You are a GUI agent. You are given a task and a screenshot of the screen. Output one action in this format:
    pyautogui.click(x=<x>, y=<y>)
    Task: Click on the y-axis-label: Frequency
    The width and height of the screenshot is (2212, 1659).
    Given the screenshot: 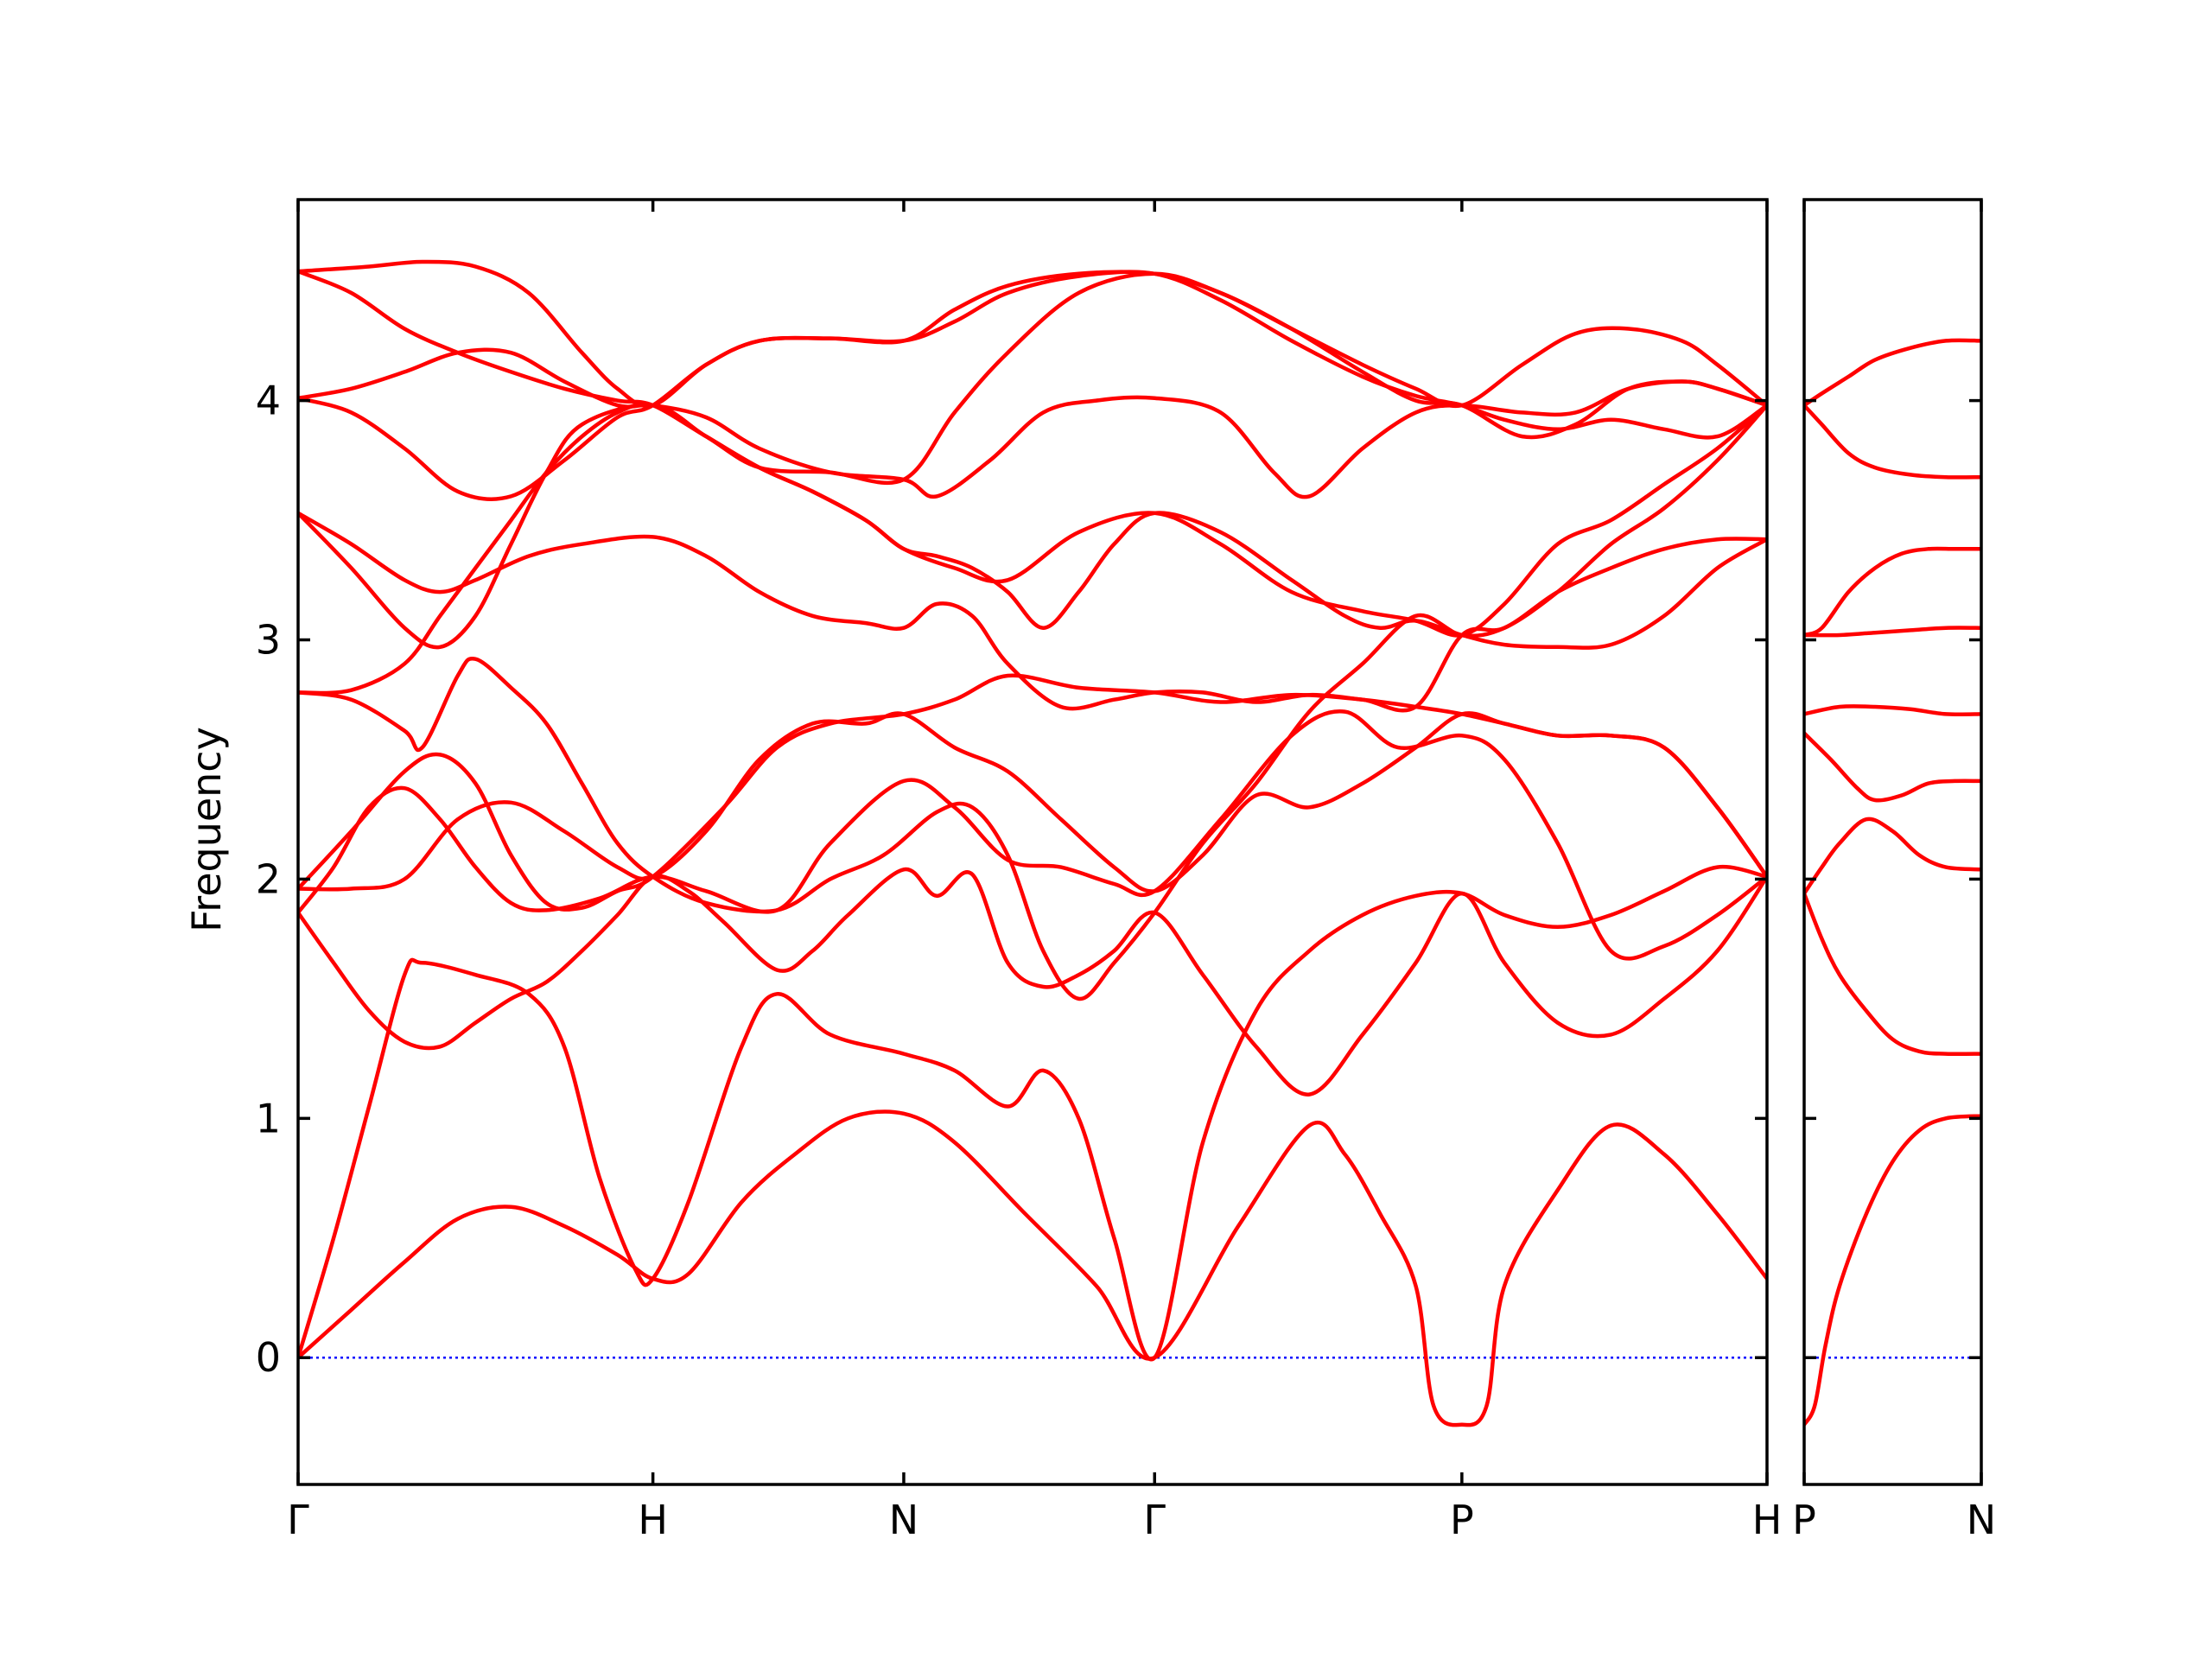 What is the action you would take?
    pyautogui.click(x=206, y=829)
    